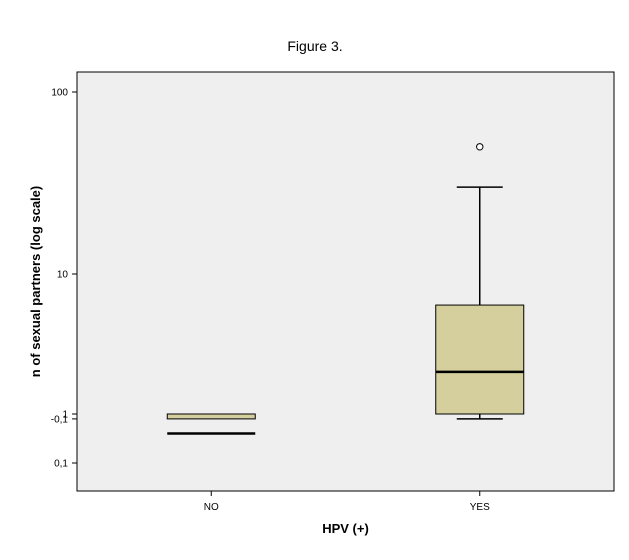 Image resolution: width=629 pixels, height=560 pixels. Describe the element at coordinates (63, 275) in the screenshot. I see `y-tick-label: 10` at that location.